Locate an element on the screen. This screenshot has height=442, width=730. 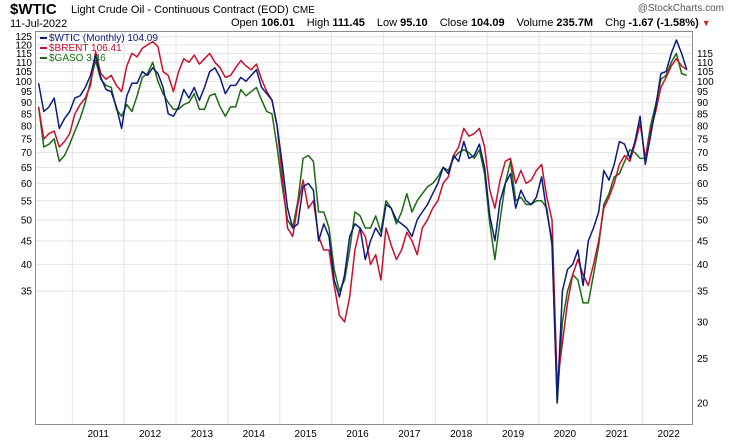
y-tick-right: 20 is located at coordinates (703, 403).